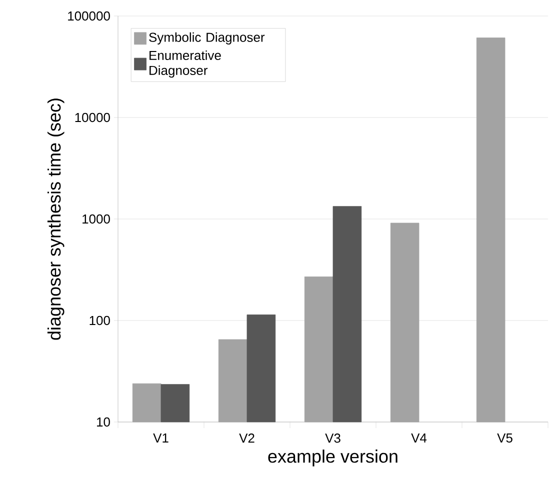 The width and height of the screenshot is (550, 487). I want to click on y-tick-label: 10, so click(103, 422).